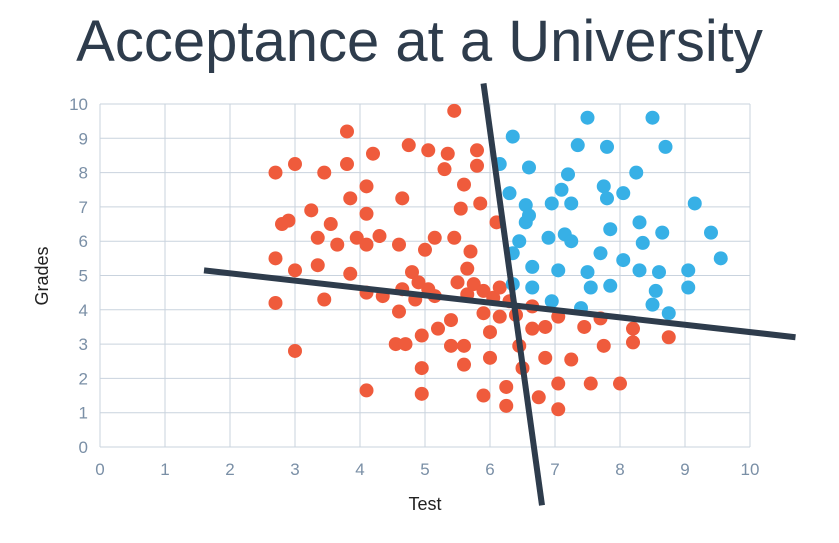 The height and width of the screenshot is (543, 839). Describe the element at coordinates (554, 469) in the screenshot. I see `x-tick-label: 7` at that location.